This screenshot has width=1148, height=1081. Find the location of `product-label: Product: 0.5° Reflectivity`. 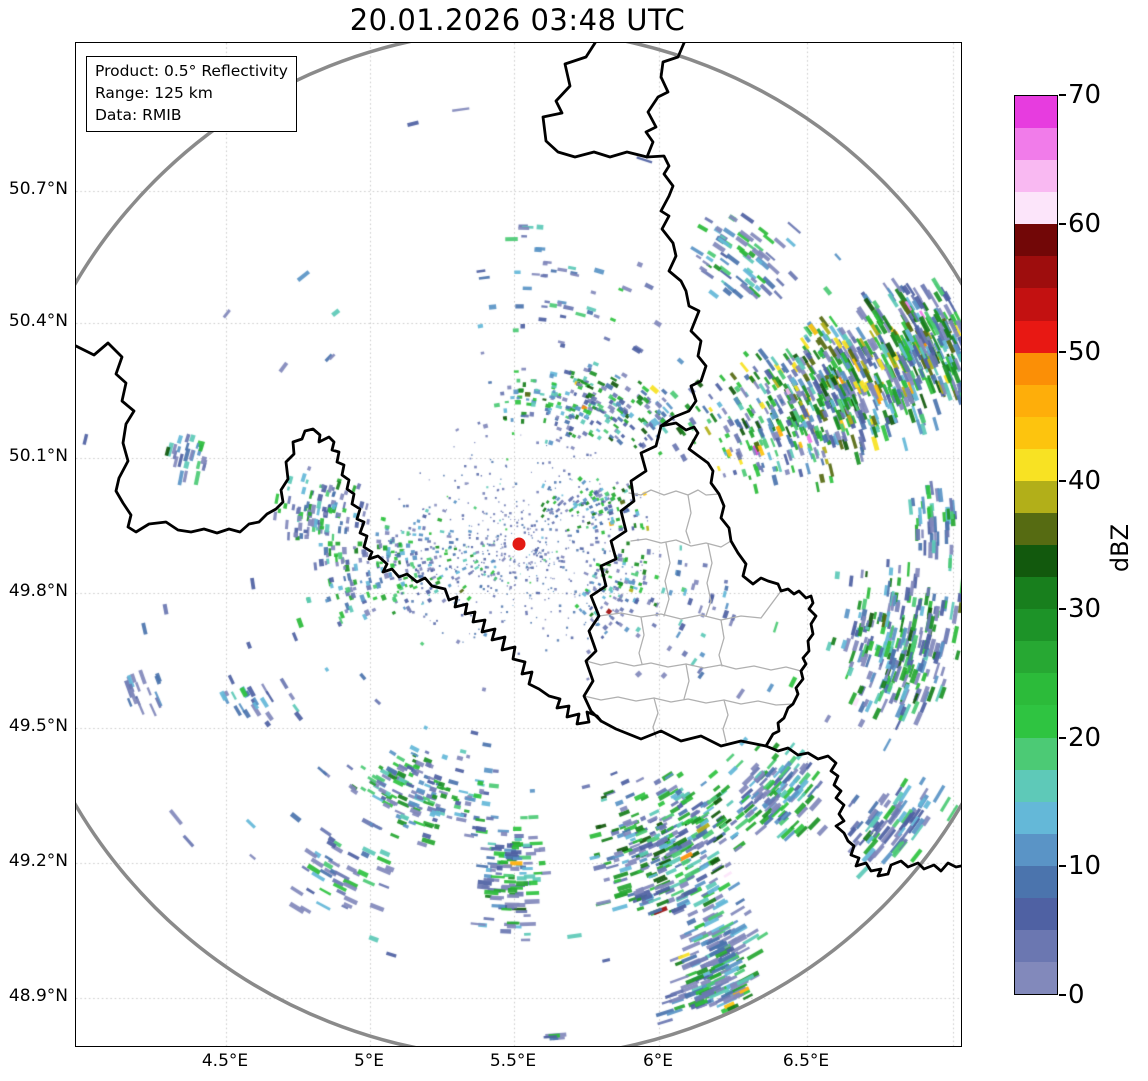

product-label: Product: 0.5° Reflectivity is located at coordinates (191, 71).